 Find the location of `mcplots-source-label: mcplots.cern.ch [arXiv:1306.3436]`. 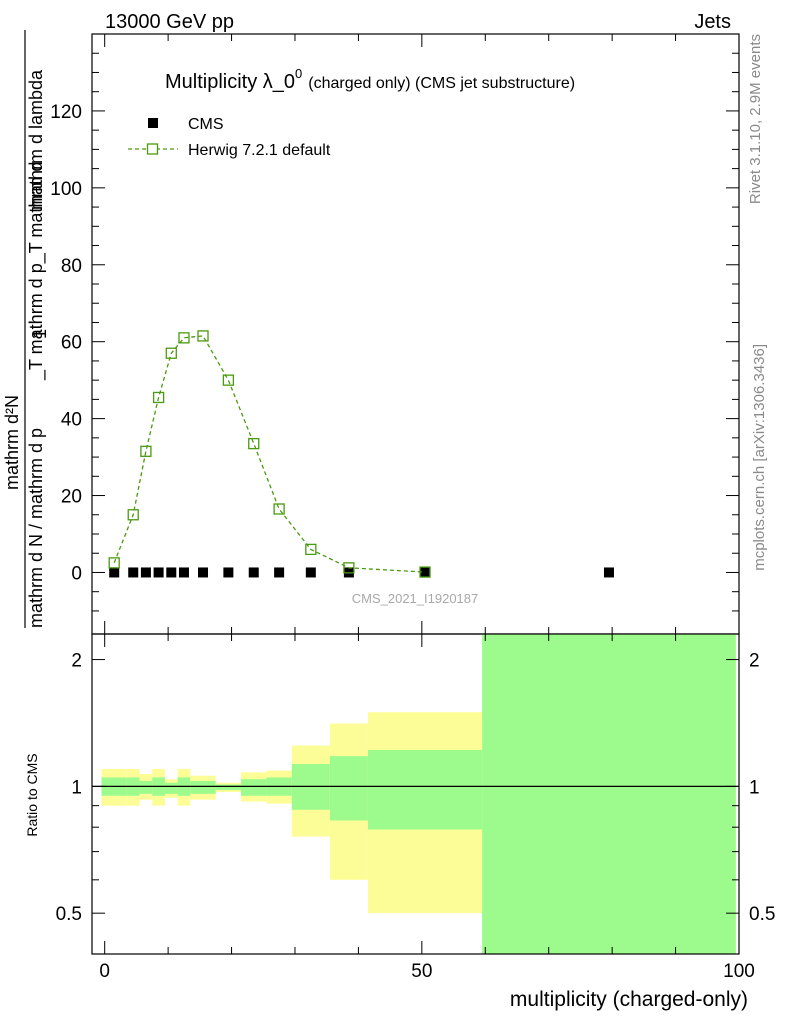

mcplots-source-label: mcplots.cern.ch [arXiv:1306.3436] is located at coordinates (759, 457).